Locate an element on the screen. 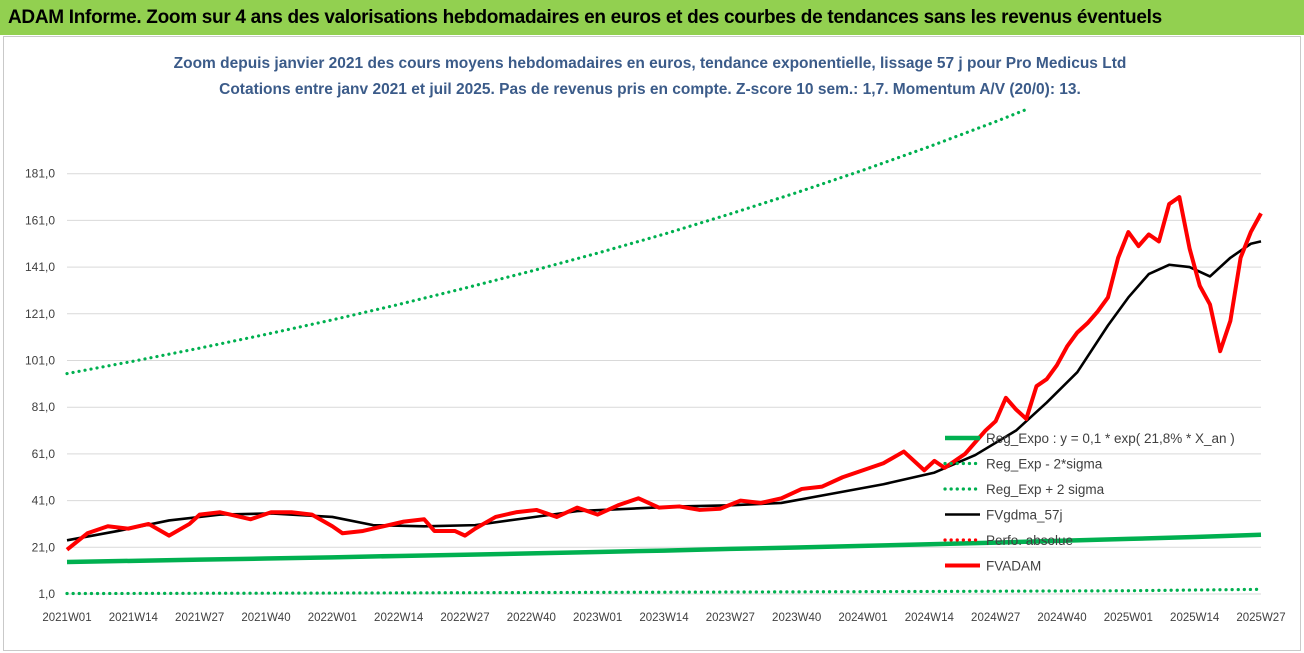  x-tick-label: 2024W01 is located at coordinates (862, 618).